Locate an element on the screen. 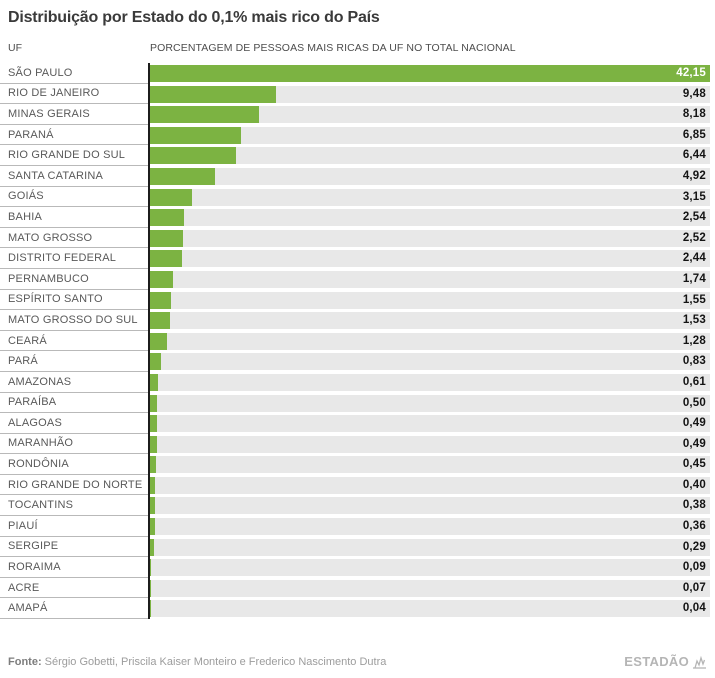  state-label: ESPÍRITO SANTO is located at coordinates (74, 300).